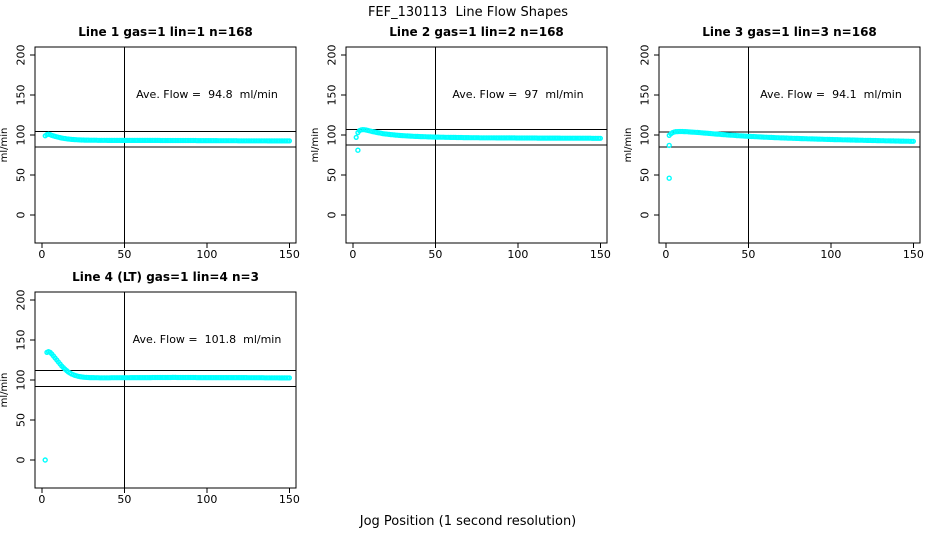 Image resolution: width=936 pixels, height=540 pixels. Describe the element at coordinates (207, 94) in the screenshot. I see `ave-flow-annotation: Ave. Flow = 94.8 ml/min` at that location.